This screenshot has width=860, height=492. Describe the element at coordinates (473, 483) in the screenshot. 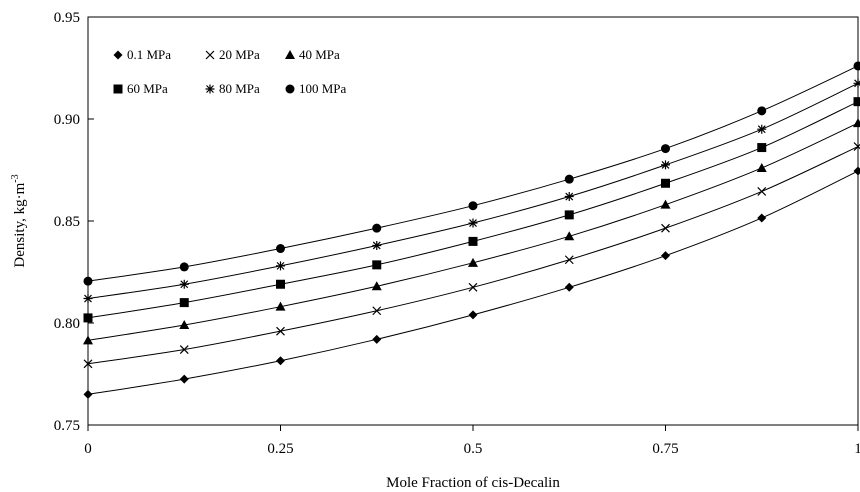

I see `x-axis-title: Mole Fraction of cis-Decalin` at that location.